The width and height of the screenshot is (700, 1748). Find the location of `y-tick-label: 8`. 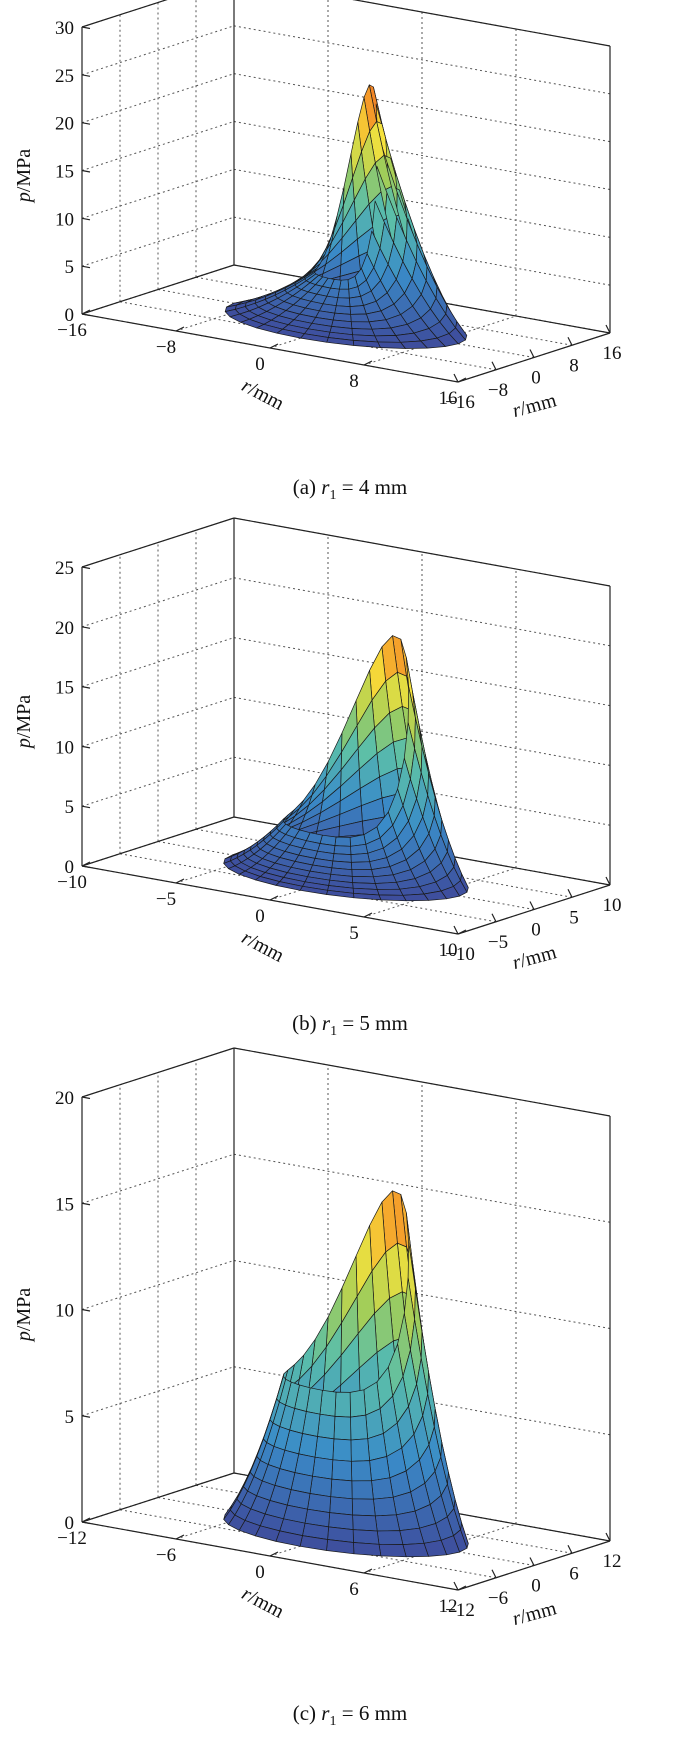

y-tick-label: 8 is located at coordinates (354, 381).